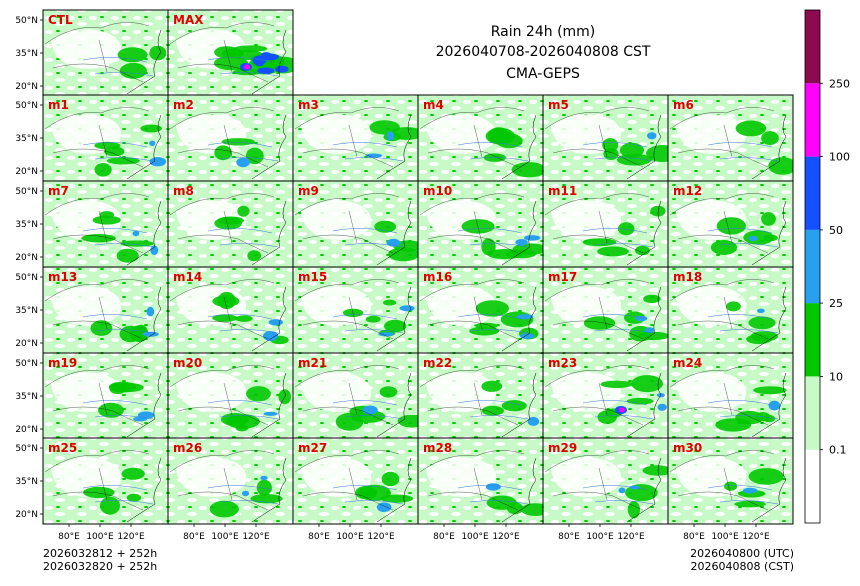 The height and width of the screenshot is (586, 860). What do you see at coordinates (58, 105) in the screenshot?
I see `panel-label: m1` at bounding box center [58, 105].